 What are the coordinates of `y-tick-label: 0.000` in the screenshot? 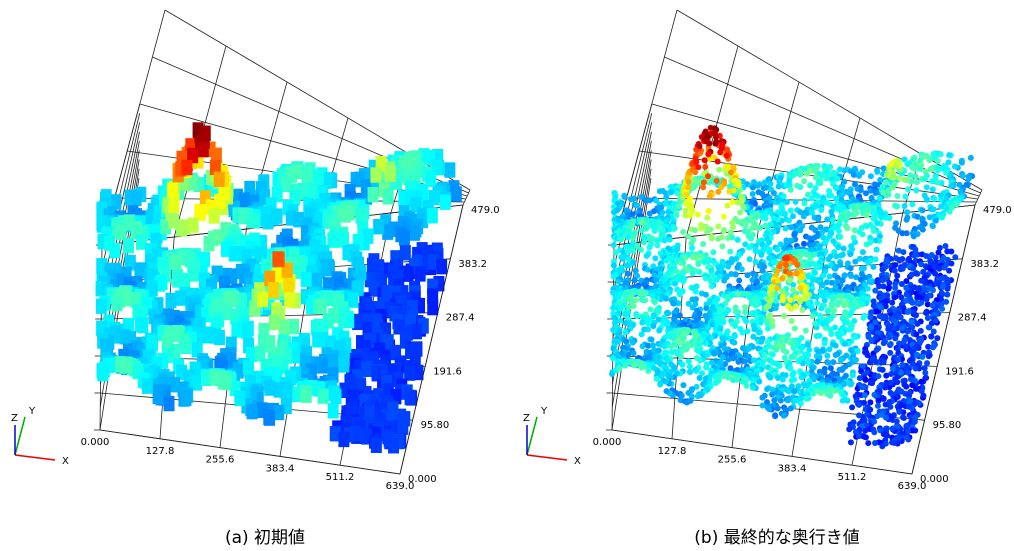 It's located at (422, 479).